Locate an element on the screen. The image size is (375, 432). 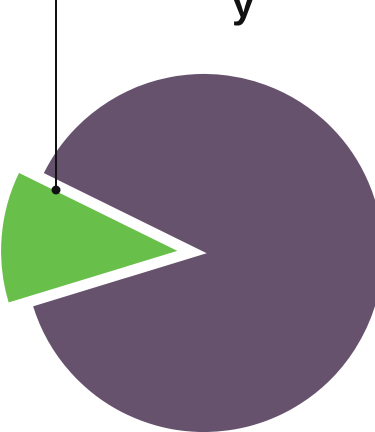
cropped-title-fragment: y is located at coordinates (243, 13).